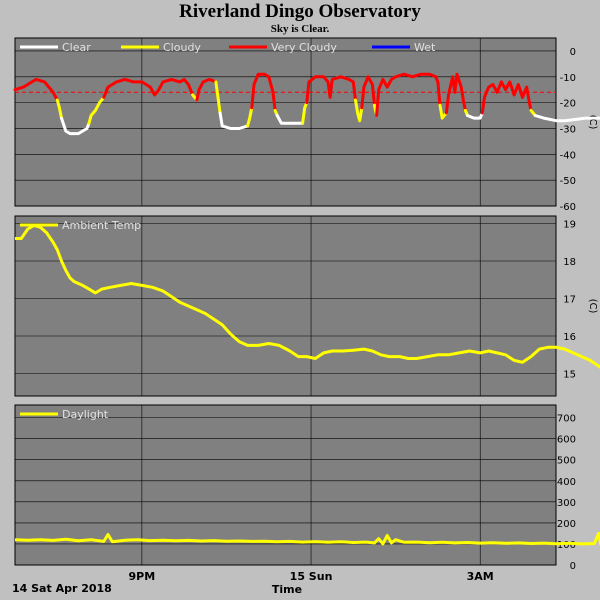 This screenshot has height=600, width=600. What do you see at coordinates (85, 414) in the screenshot?
I see `daylight-legend-label: Daylight` at bounding box center [85, 414].